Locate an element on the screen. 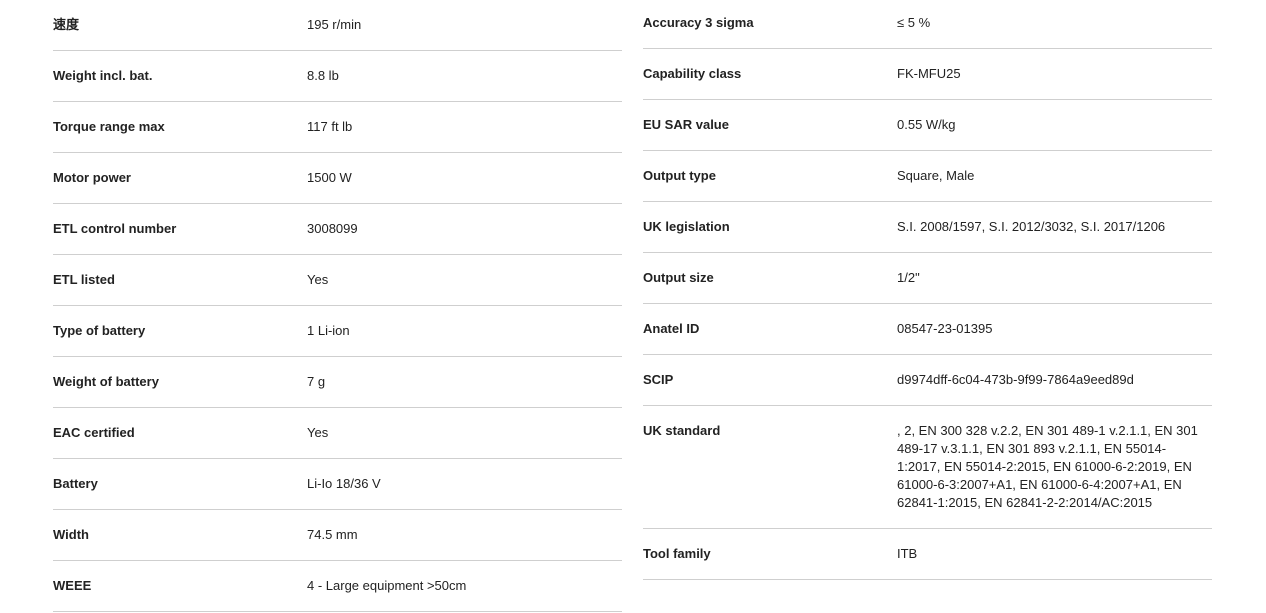 This screenshot has width=1266, height=613. spec-row: Battery Li-Io 18/36 V is located at coordinates (337, 484).